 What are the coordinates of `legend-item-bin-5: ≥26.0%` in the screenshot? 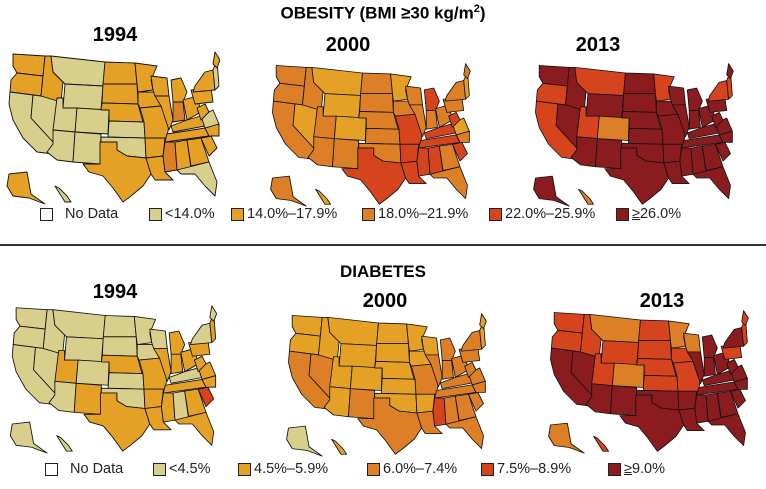 It's located at (648, 214).